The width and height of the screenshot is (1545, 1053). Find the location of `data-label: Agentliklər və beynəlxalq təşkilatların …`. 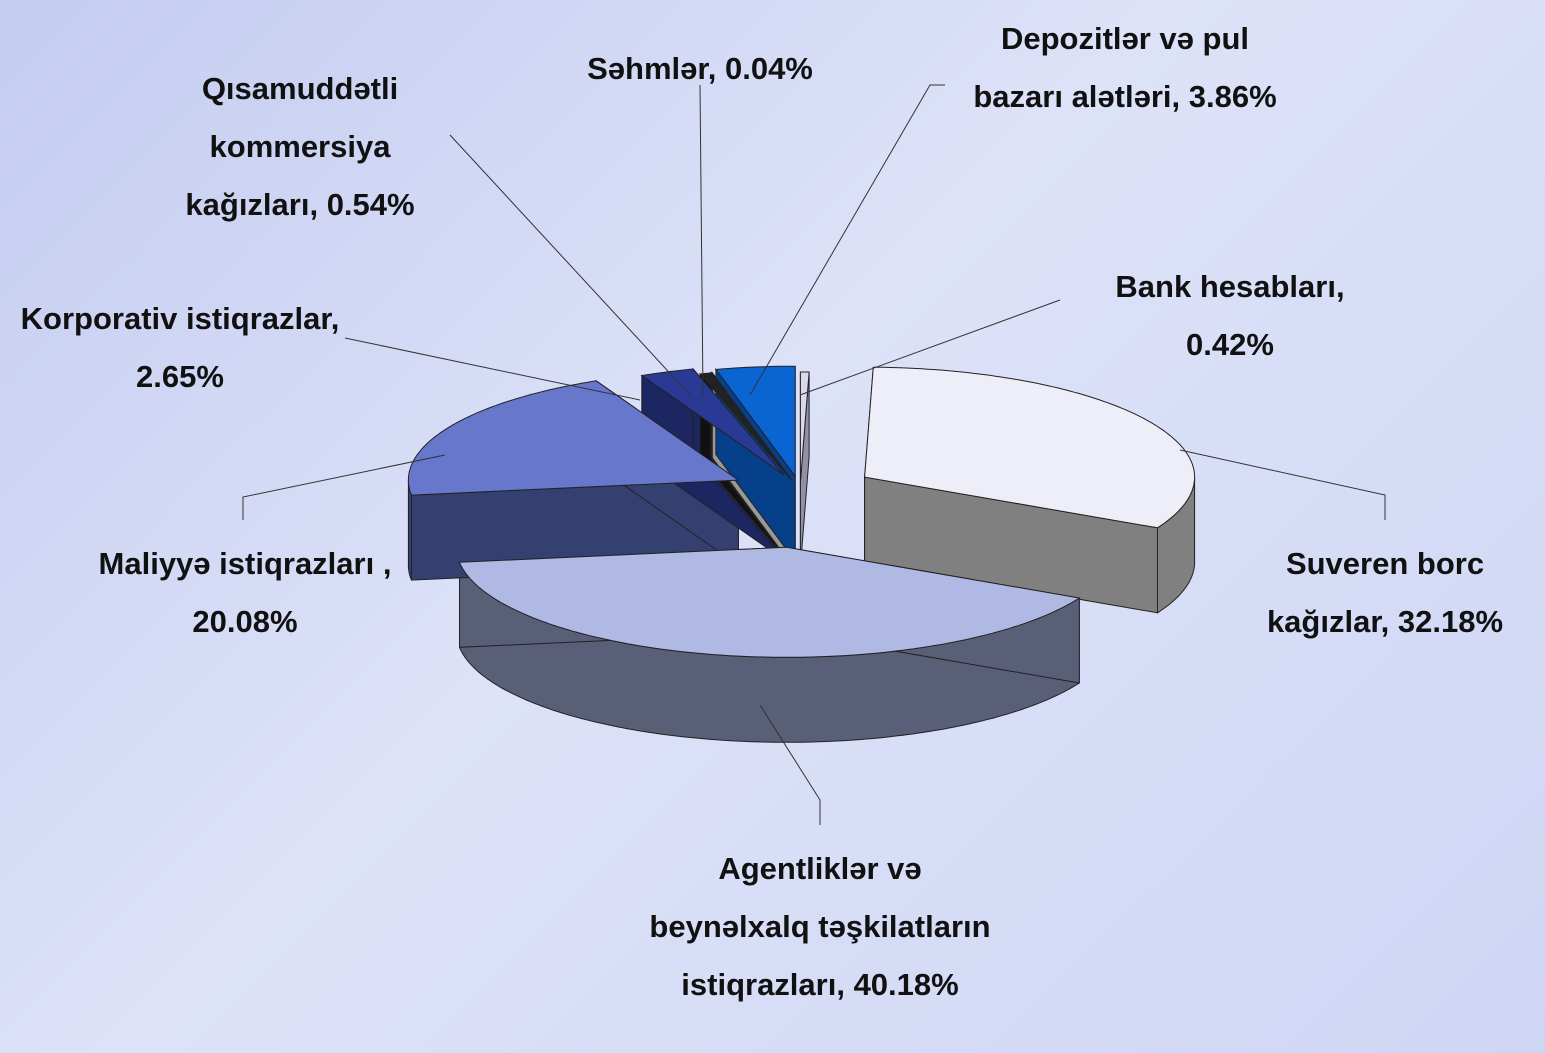

data-label: Agentliklər və beynəlxalq təşkilatların … is located at coordinates (820, 926).